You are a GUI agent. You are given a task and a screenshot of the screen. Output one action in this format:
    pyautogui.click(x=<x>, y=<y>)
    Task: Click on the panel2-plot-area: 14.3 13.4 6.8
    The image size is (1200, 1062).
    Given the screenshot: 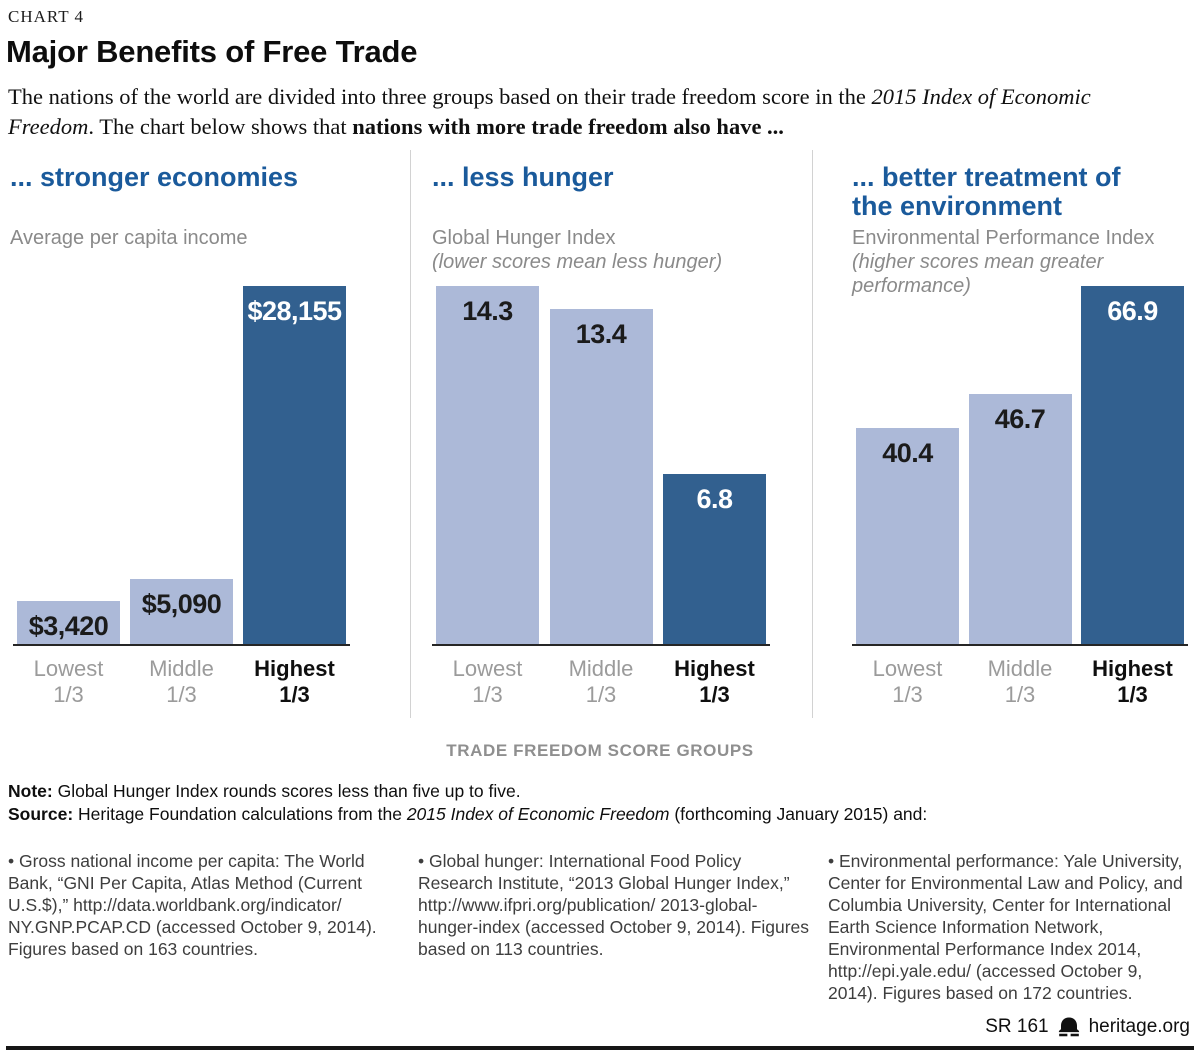 What is the action you would take?
    pyautogui.click(x=601, y=466)
    